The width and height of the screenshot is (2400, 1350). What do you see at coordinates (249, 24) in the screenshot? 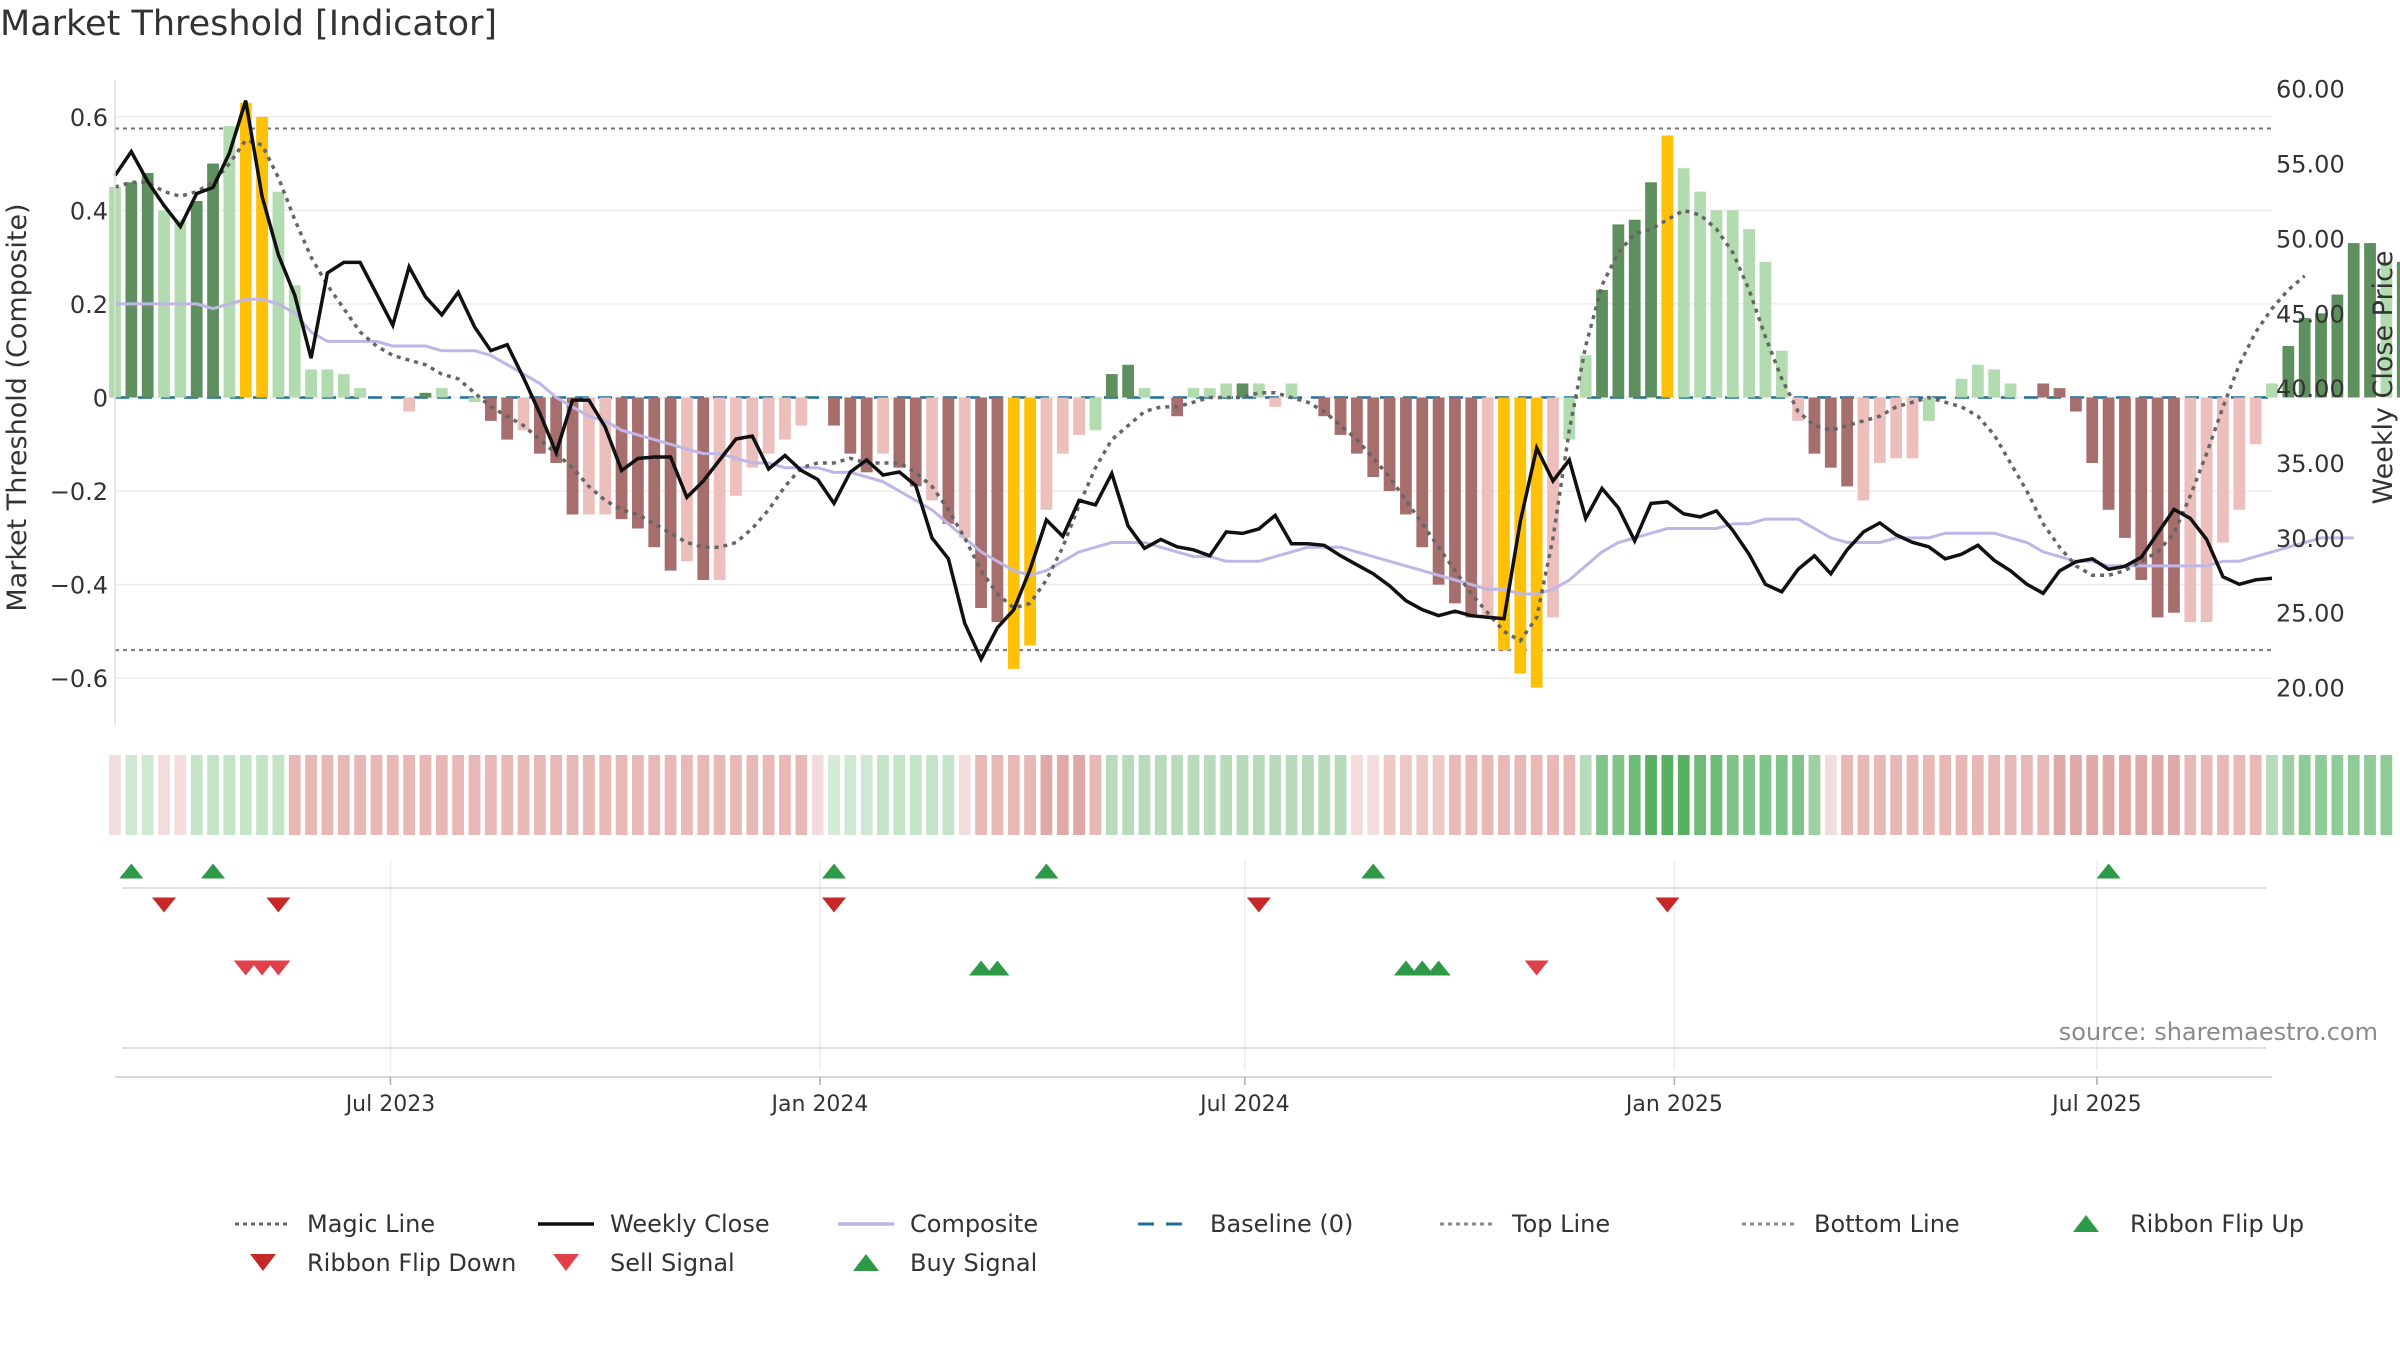
I see `chart-title: Market Threshold [Indicator]` at bounding box center [249, 24].